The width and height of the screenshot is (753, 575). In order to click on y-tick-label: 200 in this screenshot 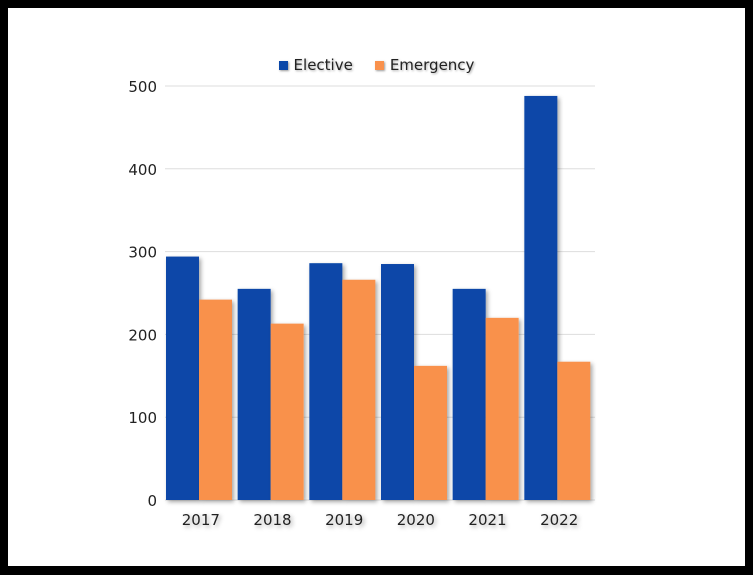, I will do `click(142, 335)`.